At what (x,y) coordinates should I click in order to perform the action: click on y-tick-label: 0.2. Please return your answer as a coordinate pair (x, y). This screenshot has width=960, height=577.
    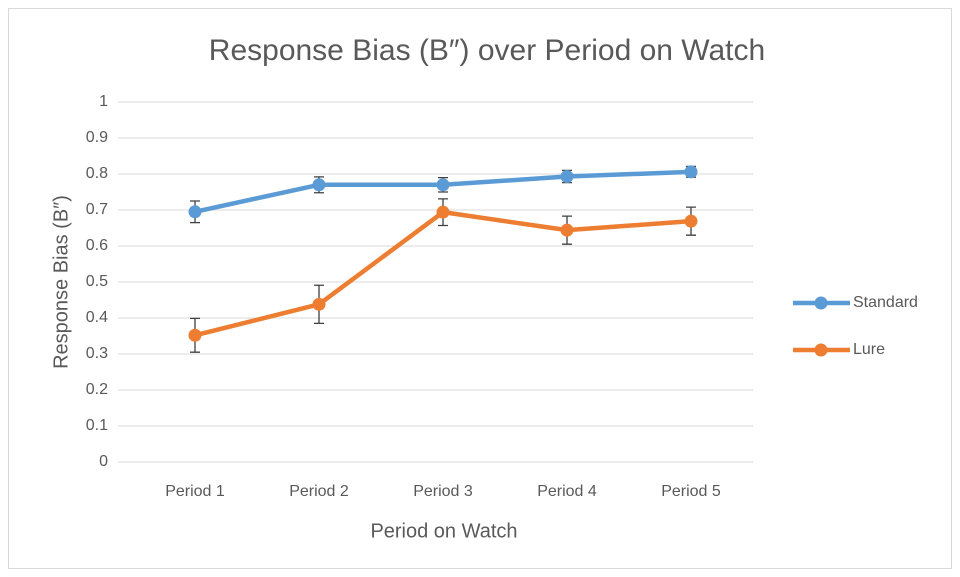
    Looking at the image, I should click on (97, 389).